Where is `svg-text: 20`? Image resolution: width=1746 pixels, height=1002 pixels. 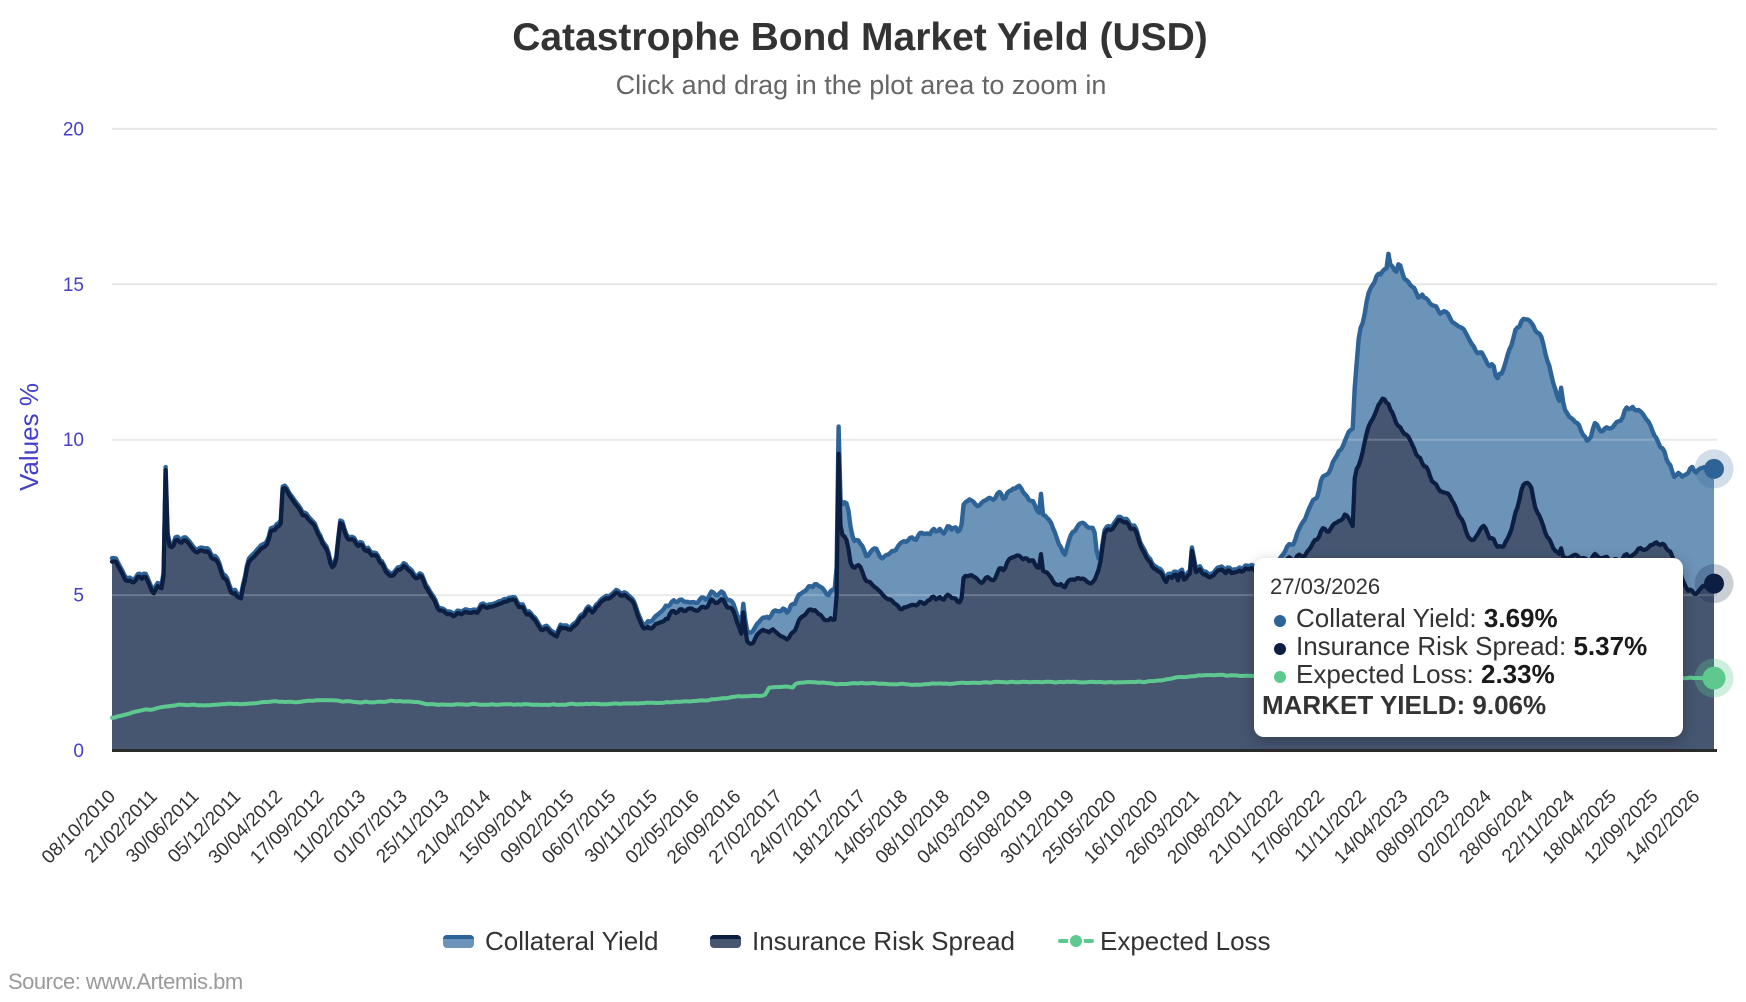
svg-text: 20 is located at coordinates (73, 129).